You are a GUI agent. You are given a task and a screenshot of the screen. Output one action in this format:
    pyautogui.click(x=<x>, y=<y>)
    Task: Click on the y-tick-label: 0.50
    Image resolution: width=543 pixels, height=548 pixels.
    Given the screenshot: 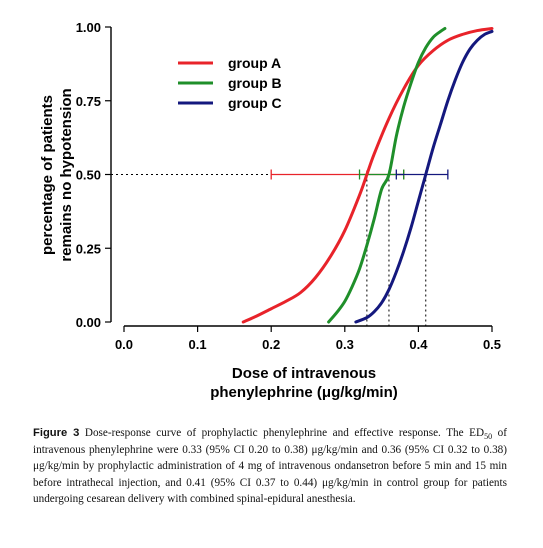 What is the action you would take?
    pyautogui.click(x=88, y=175)
    